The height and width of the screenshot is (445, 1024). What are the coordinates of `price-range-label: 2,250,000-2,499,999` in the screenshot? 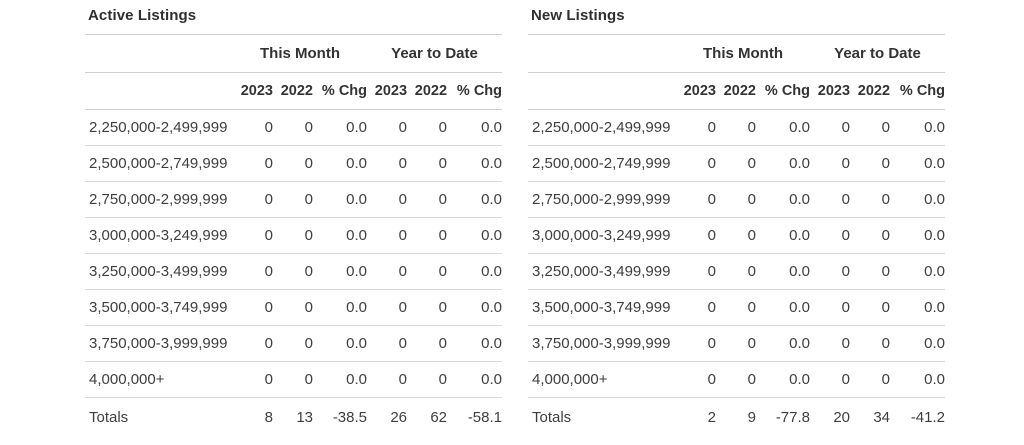 It's located at (159, 127).